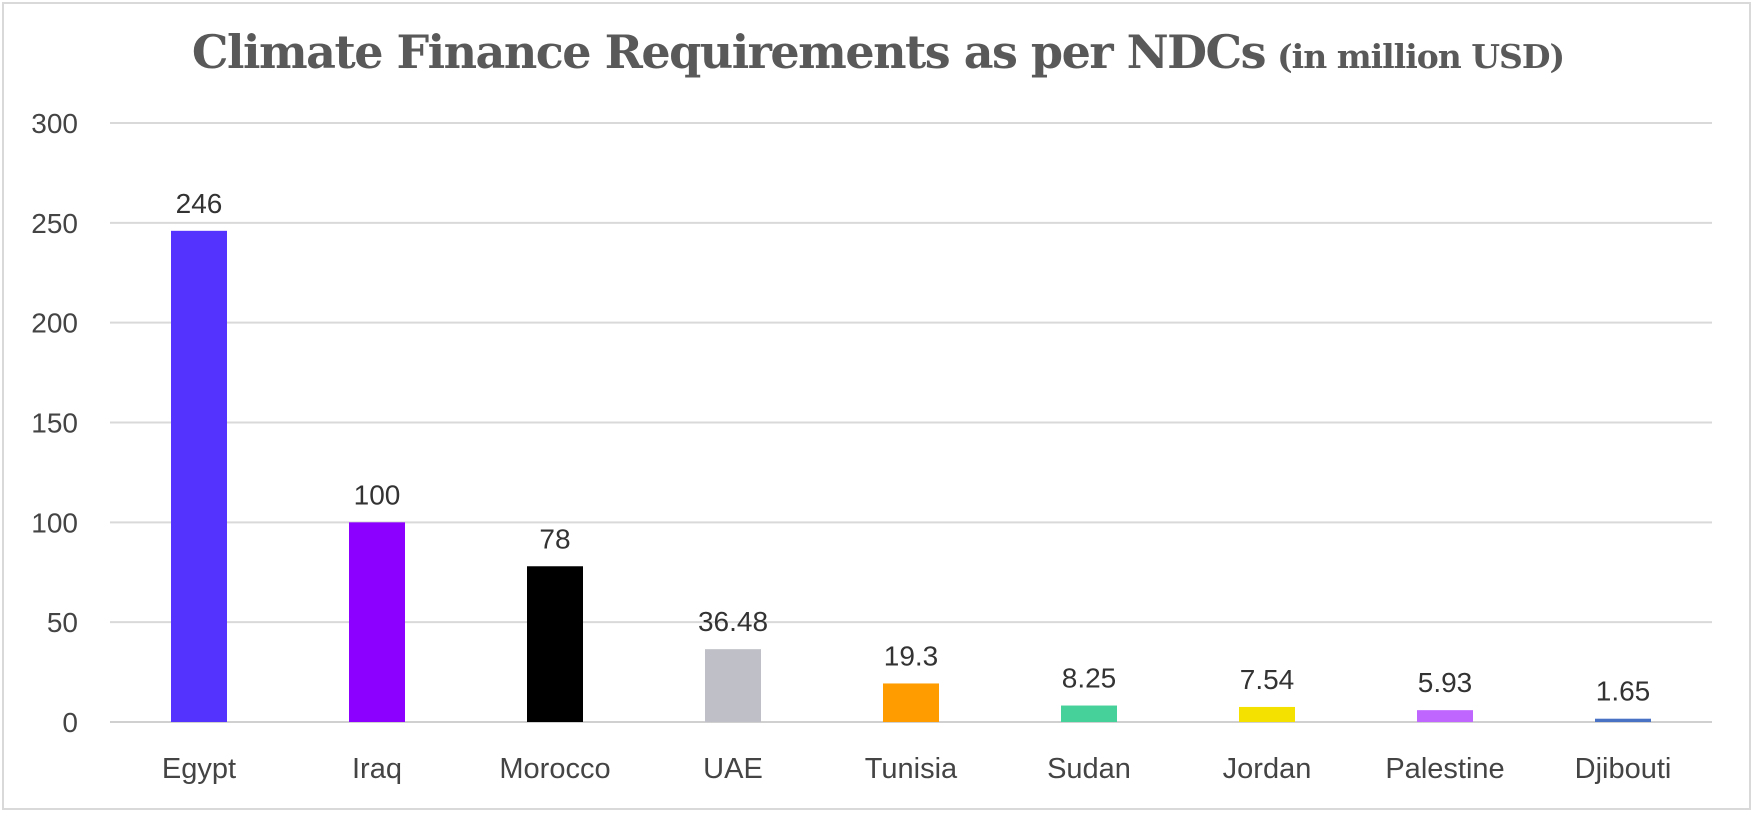  Describe the element at coordinates (1445, 716) in the screenshot. I see `bar-palestine` at that location.